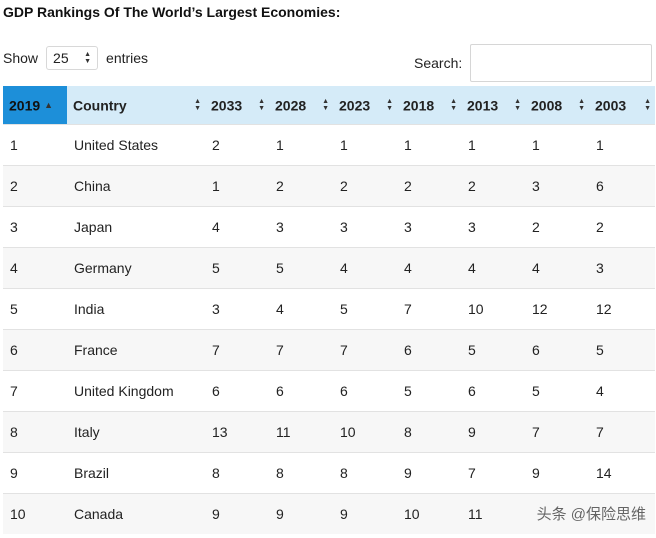  What do you see at coordinates (136, 349) in the screenshot?
I see `table-cell-country: France` at bounding box center [136, 349].